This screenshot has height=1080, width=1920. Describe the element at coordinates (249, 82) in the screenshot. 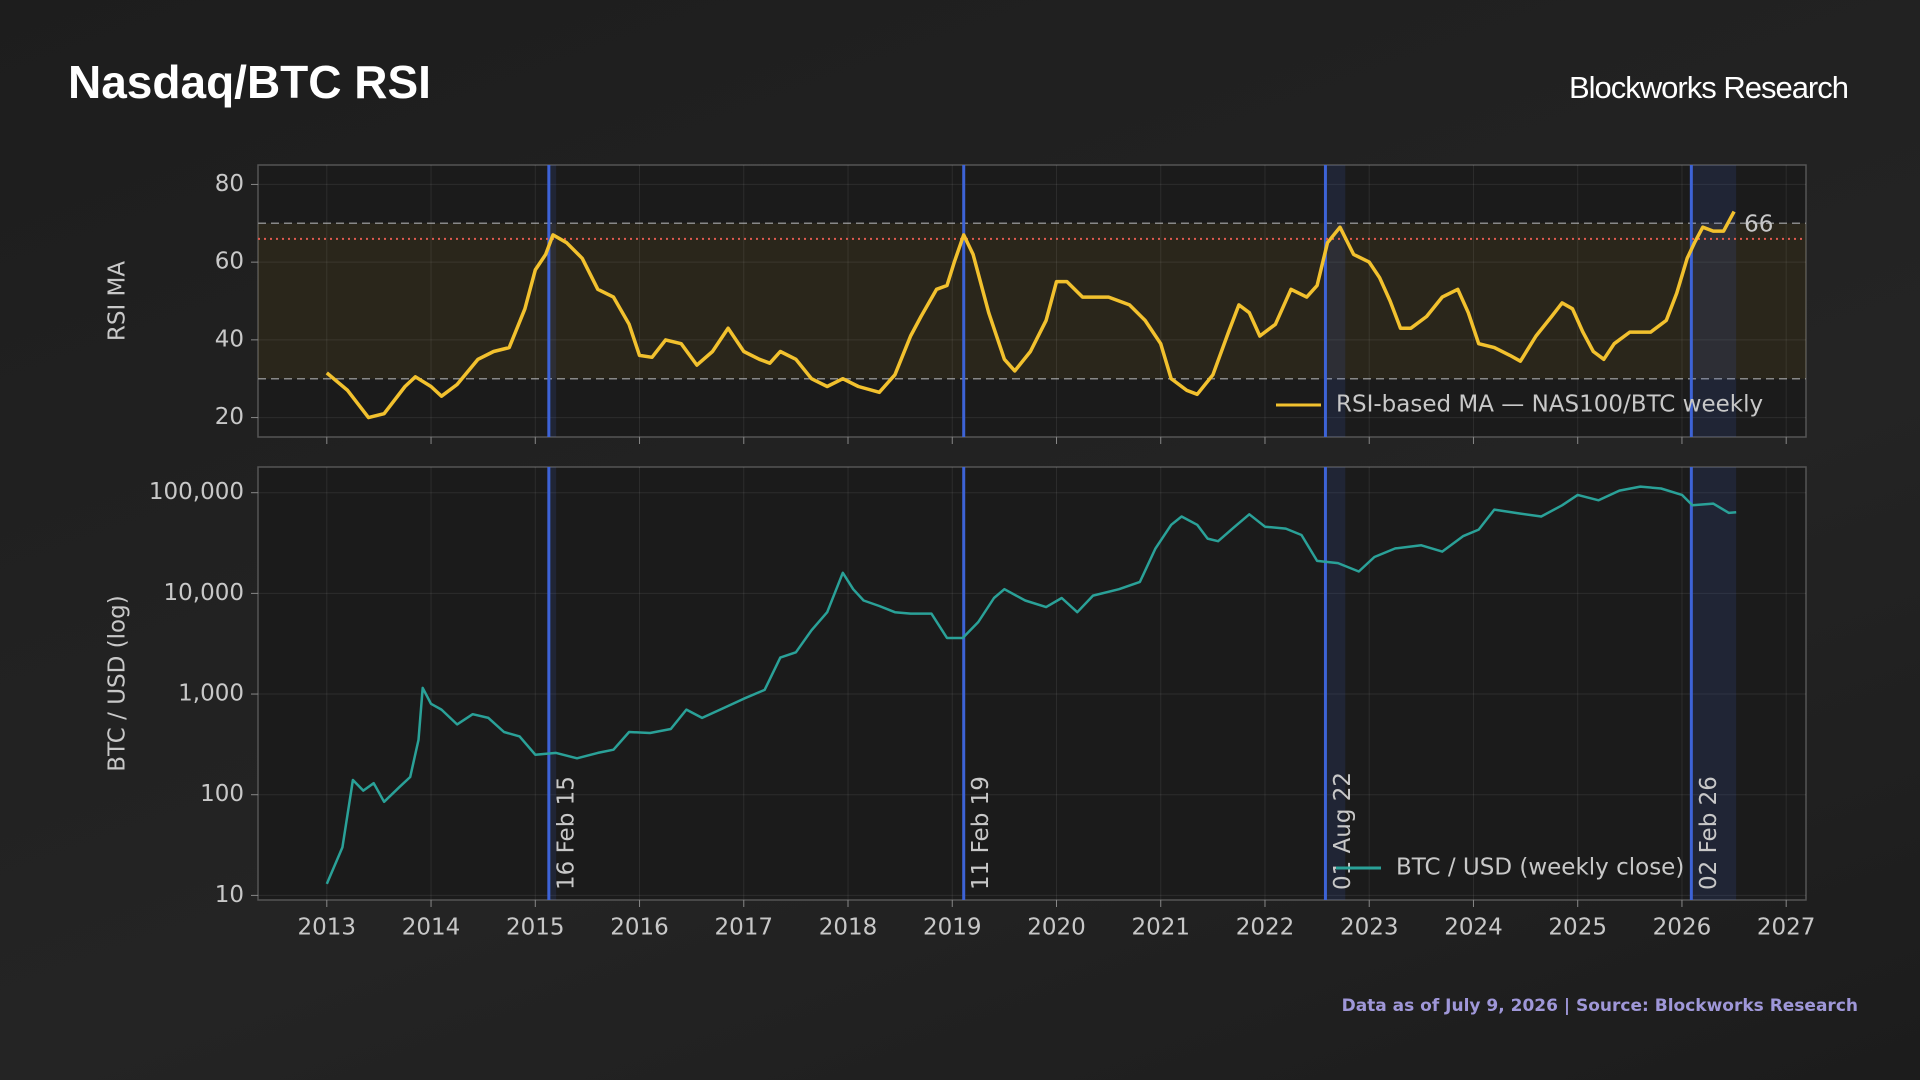

I see `title: Nasdaq/BTC RSI` at that location.